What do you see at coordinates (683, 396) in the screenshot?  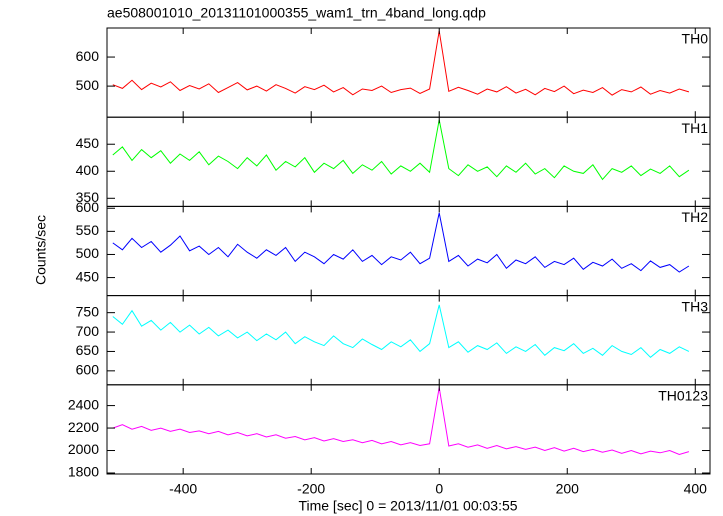 I see `panel-label: TH0123` at bounding box center [683, 396].